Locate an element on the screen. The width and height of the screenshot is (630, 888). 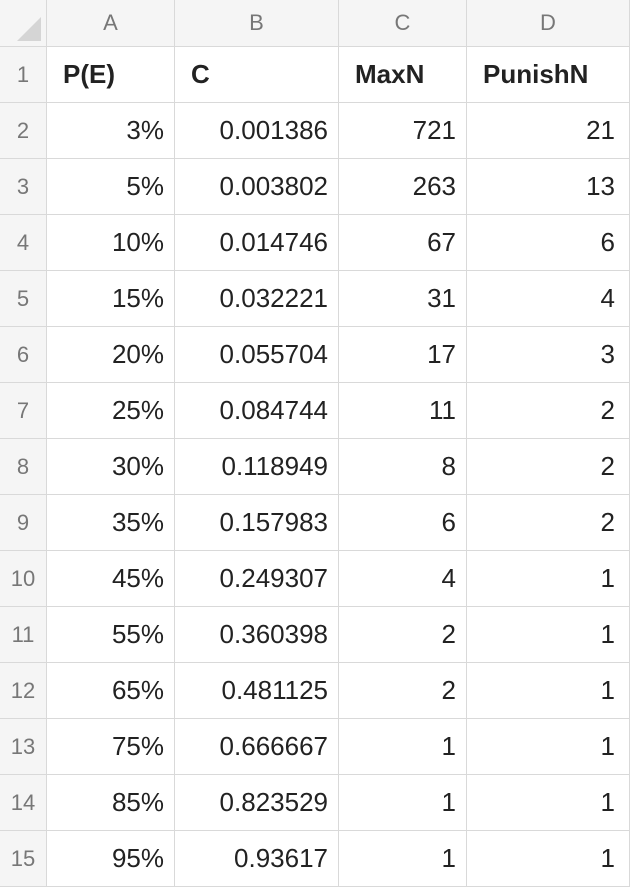
cell-a2: 3% is located at coordinates (111, 131).